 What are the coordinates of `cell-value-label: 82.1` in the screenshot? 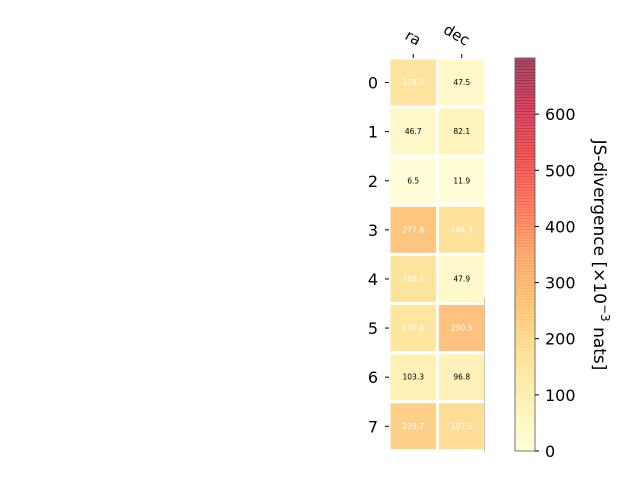 It's located at (461, 131).